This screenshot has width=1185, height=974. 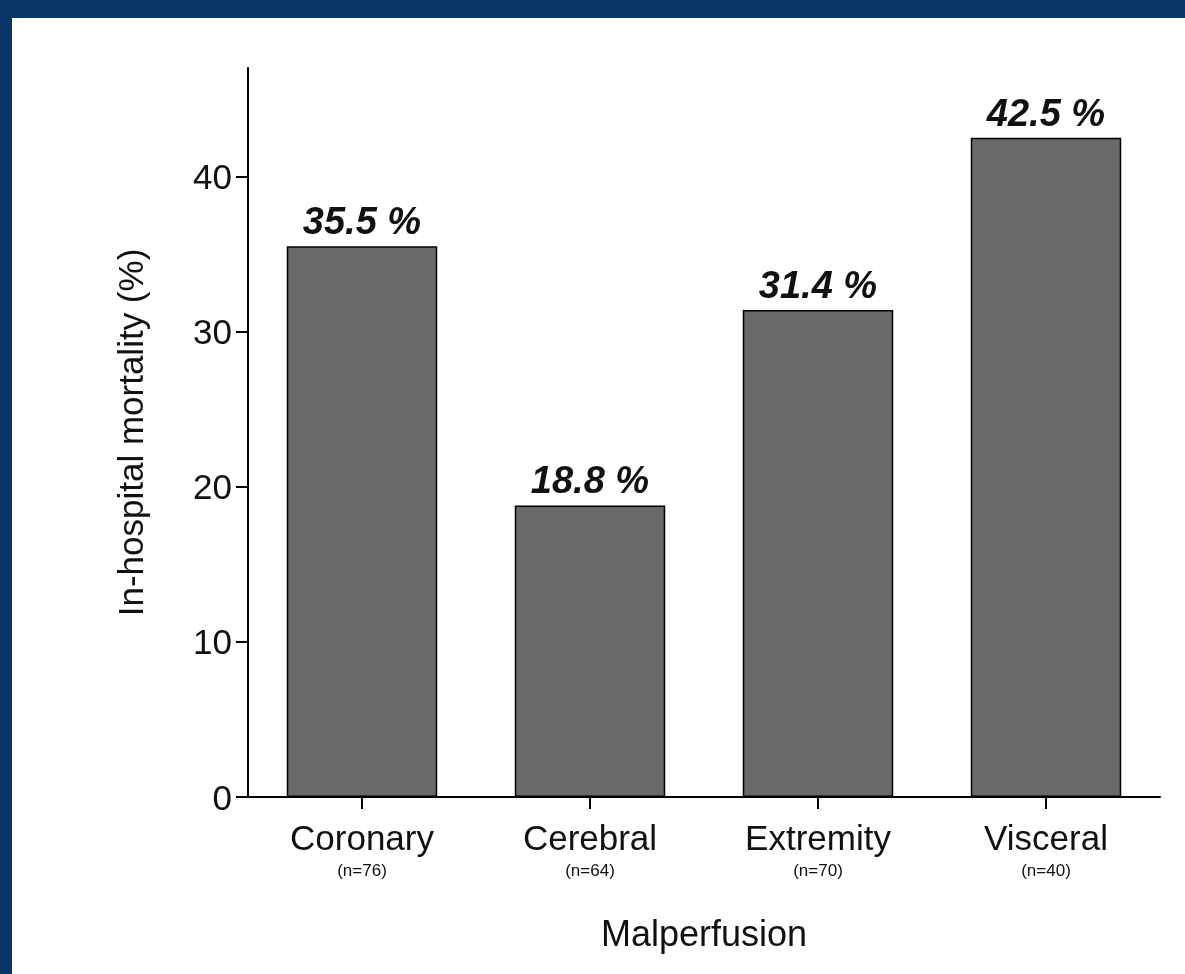 What do you see at coordinates (212, 642) in the screenshot?
I see `y-tick-label: 10` at bounding box center [212, 642].